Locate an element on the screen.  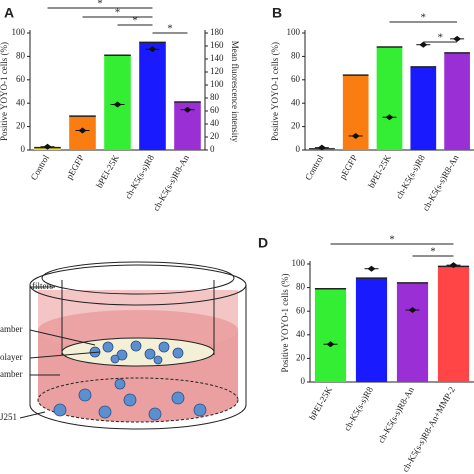
panel-letter: A is located at coordinates (9, 13).